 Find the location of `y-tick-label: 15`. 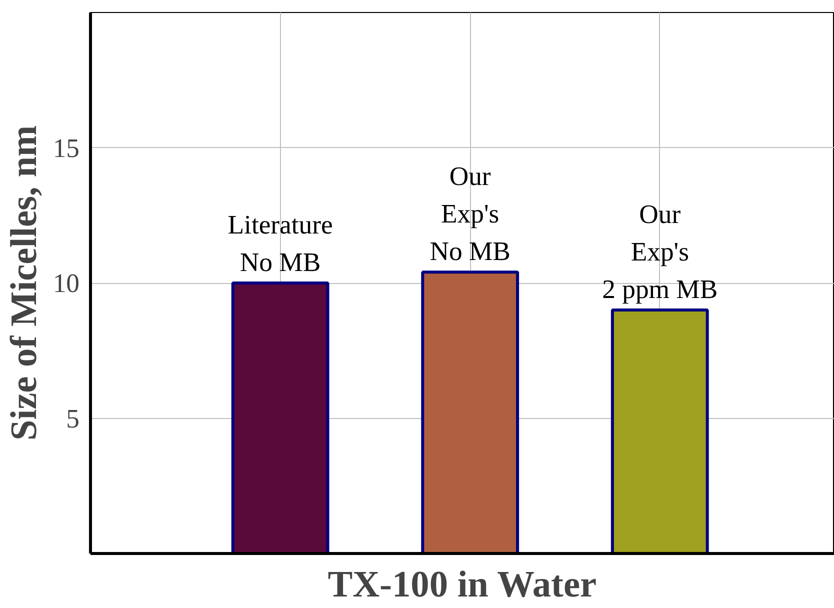

y-tick-label: 15 is located at coordinates (66, 147).